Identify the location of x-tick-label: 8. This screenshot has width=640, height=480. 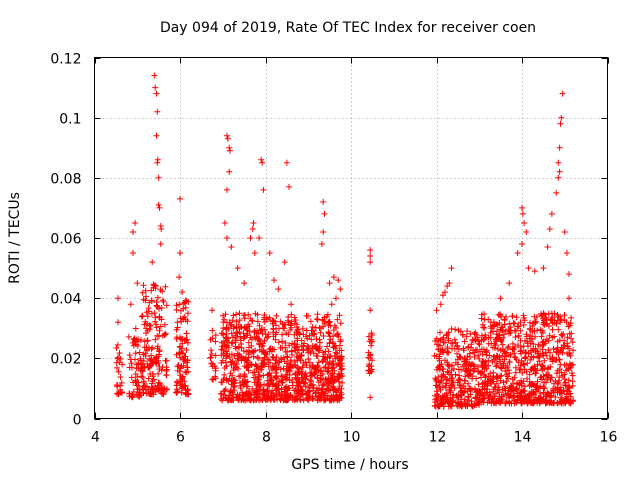
(266, 438).